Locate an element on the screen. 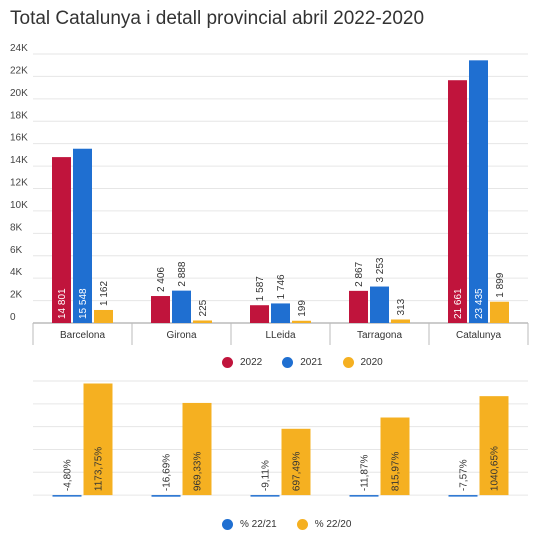  data-label-2022-catalunya: 21 661 is located at coordinates (458, 303).